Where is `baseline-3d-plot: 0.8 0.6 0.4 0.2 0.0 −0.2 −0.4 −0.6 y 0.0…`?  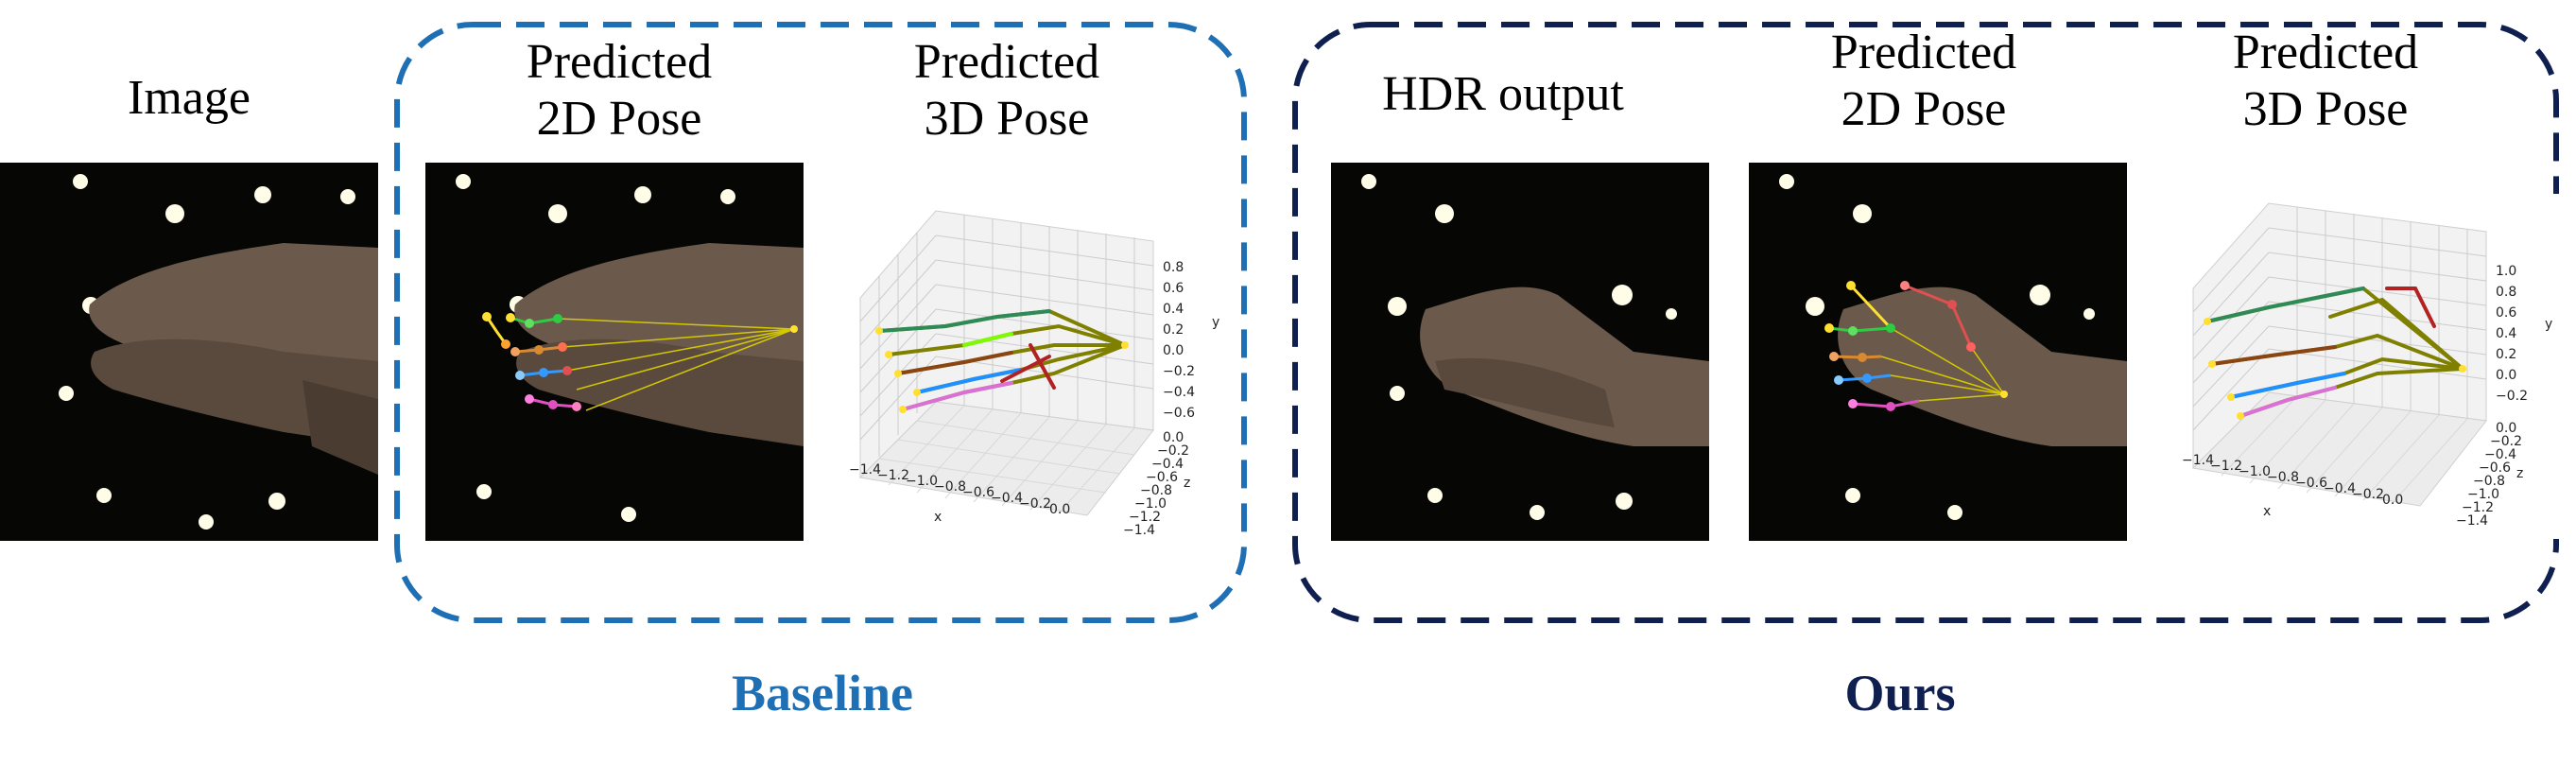
baseline-3d-plot: 0.8 0.6 0.4 0.2 0.0 −0.2 −0.4 −0.6 y 0.0… is located at coordinates (1030, 366).